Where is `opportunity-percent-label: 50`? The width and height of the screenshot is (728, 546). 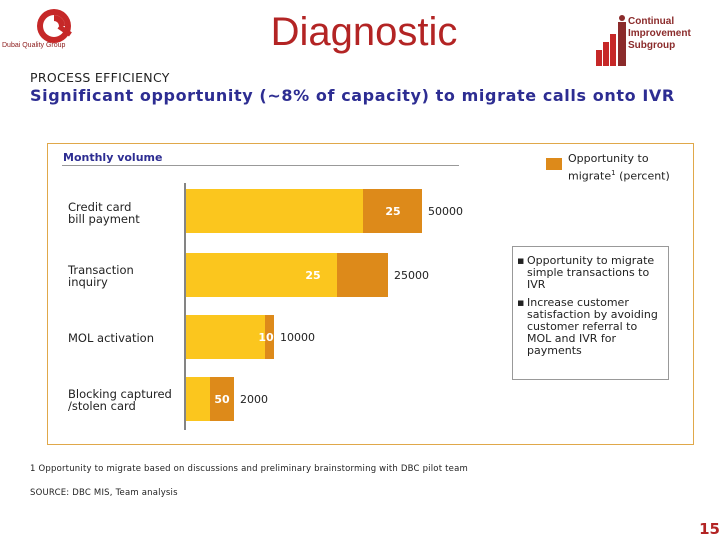 opportunity-percent-label: 50 is located at coordinates (222, 399).